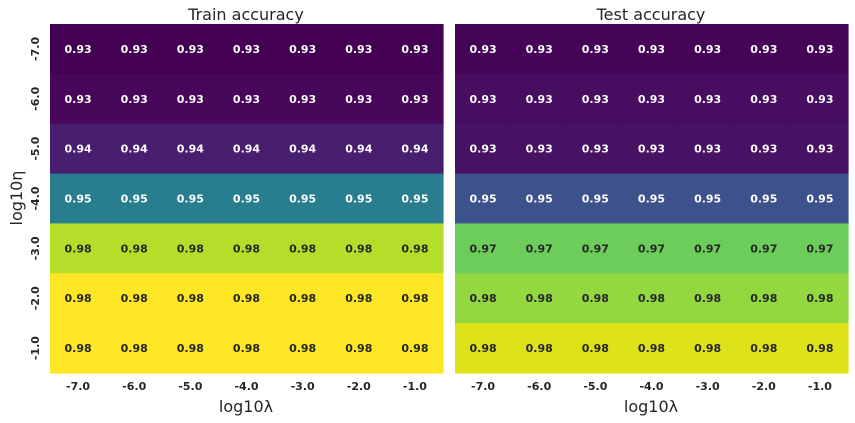 This screenshot has width=855, height=423. Describe the element at coordinates (78, 386) in the screenshot. I see `x-tick-label: -7.0` at that location.